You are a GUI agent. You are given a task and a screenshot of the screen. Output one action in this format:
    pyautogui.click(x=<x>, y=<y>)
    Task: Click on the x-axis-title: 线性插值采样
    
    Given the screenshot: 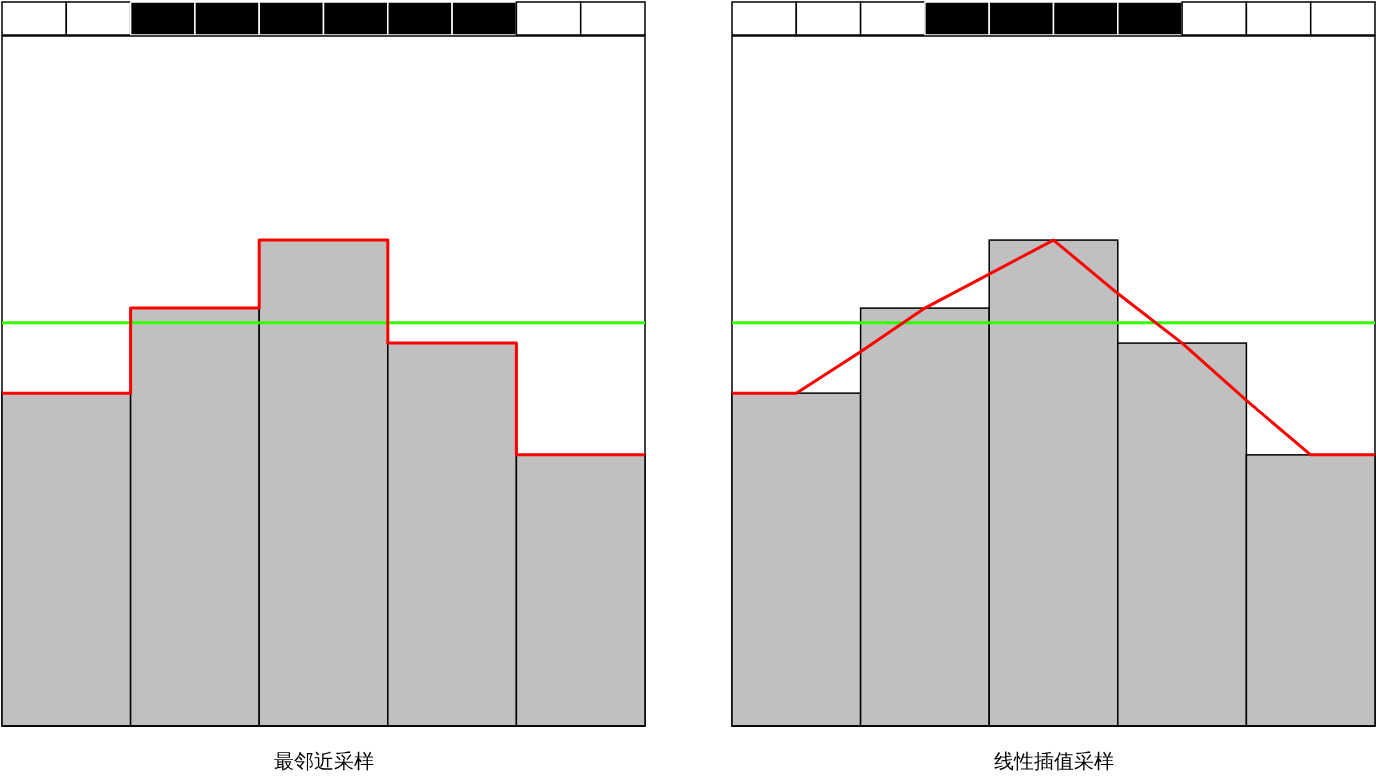 What is the action you would take?
    pyautogui.click(x=1053, y=761)
    